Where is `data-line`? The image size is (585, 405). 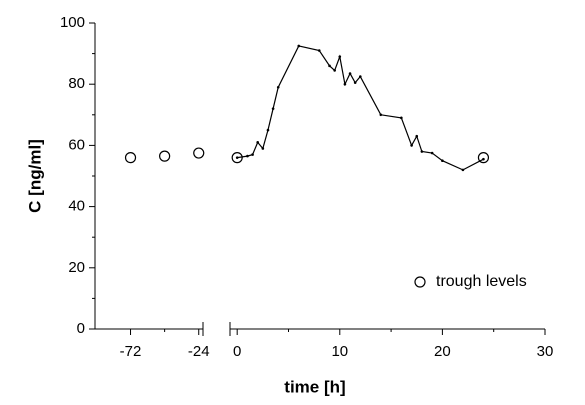 data-line is located at coordinates (360, 108).